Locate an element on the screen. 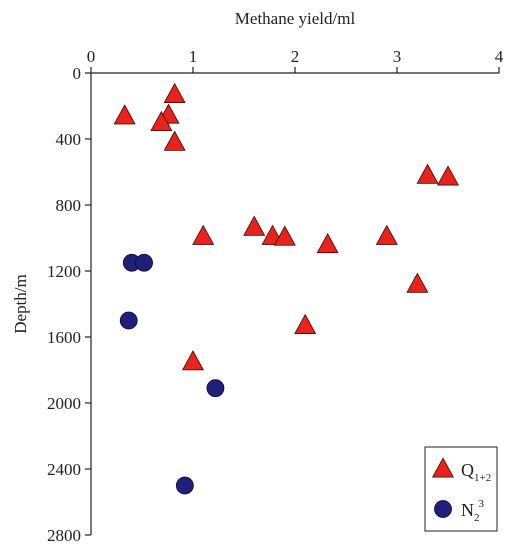  legend: Q1+2 N23 is located at coordinates (461, 489).